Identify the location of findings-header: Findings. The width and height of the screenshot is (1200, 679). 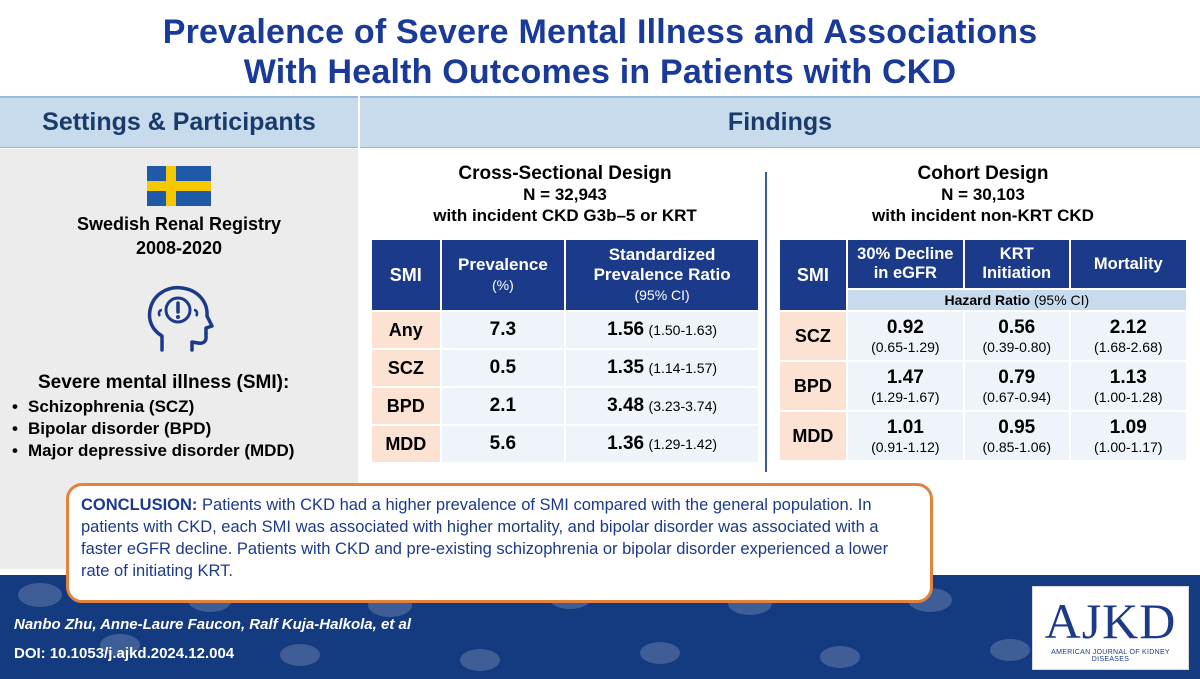
(780, 122).